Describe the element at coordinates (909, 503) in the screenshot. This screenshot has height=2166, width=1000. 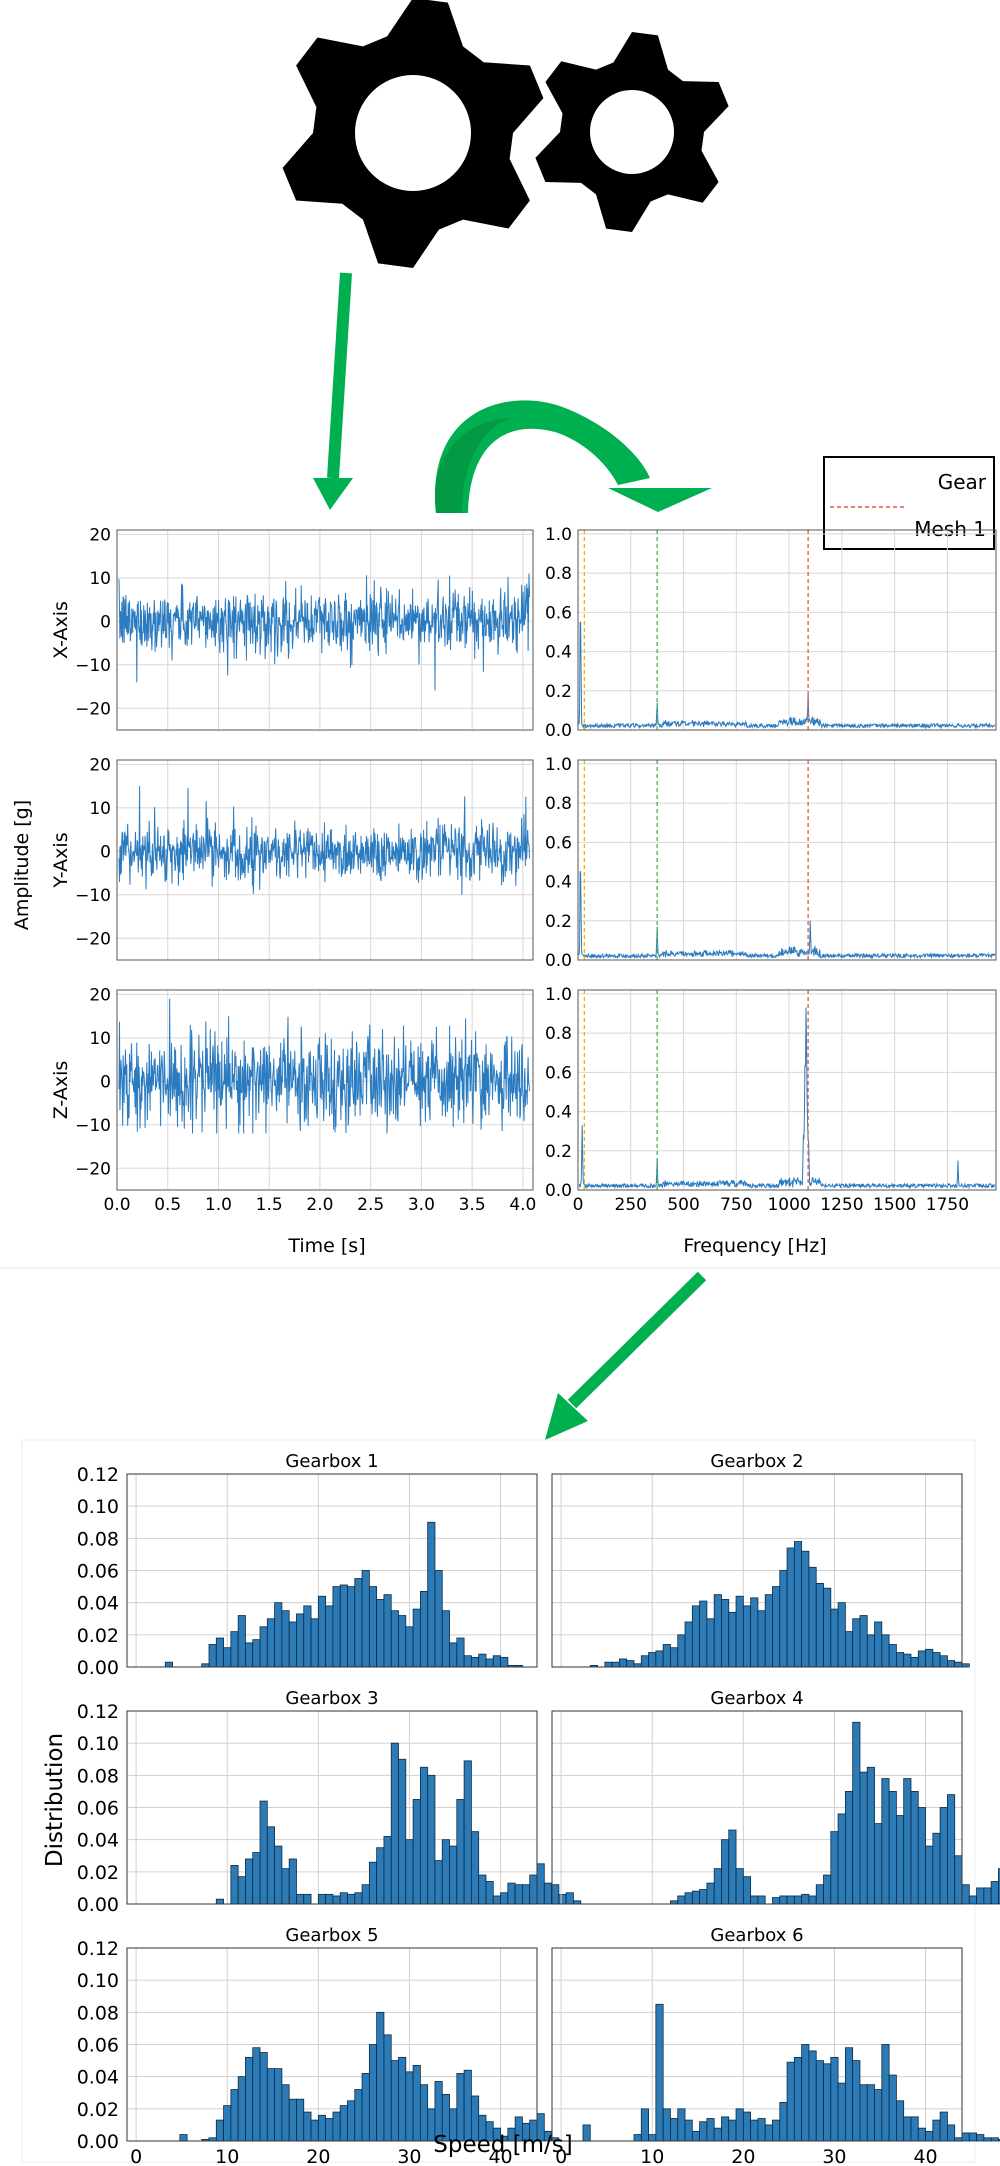
I see `legend: Gear Mesh 1` at that location.